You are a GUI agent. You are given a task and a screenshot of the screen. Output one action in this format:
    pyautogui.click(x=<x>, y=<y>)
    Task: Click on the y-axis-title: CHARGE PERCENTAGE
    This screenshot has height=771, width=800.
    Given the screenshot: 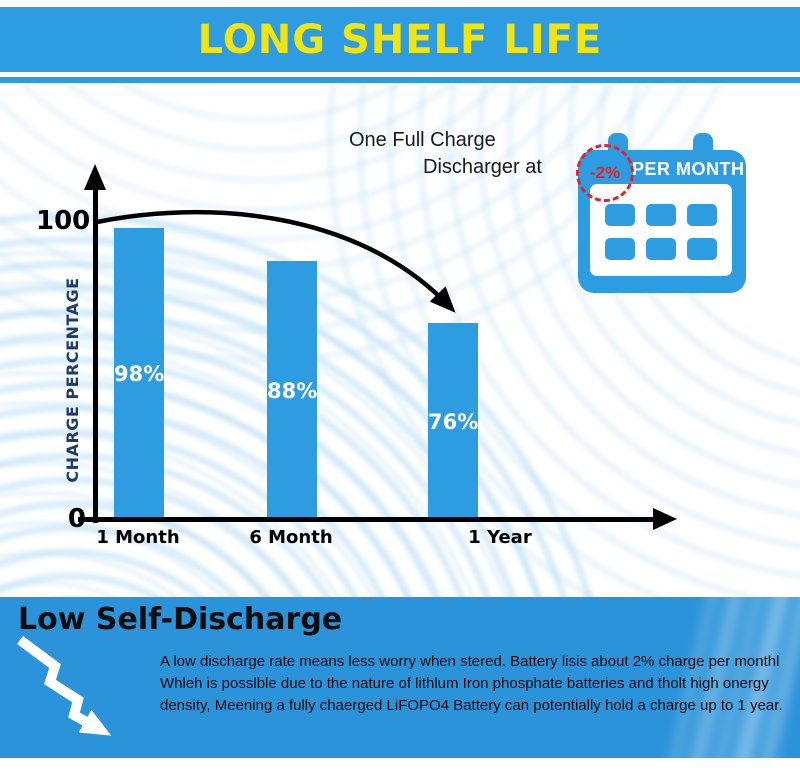 What is the action you would take?
    pyautogui.click(x=72, y=380)
    